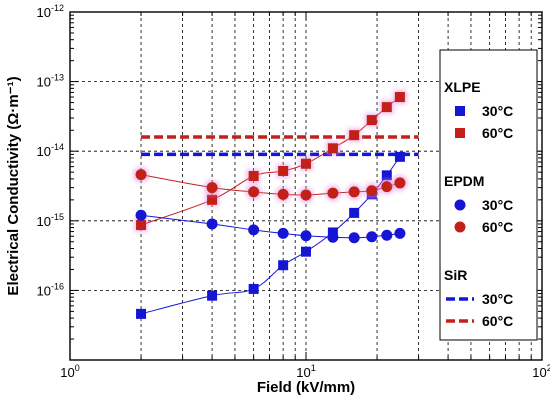 The width and height of the screenshot is (550, 405). What do you see at coordinates (497, 227) in the screenshot?
I see `legend-label-epdm-60: 60°C` at bounding box center [497, 227].